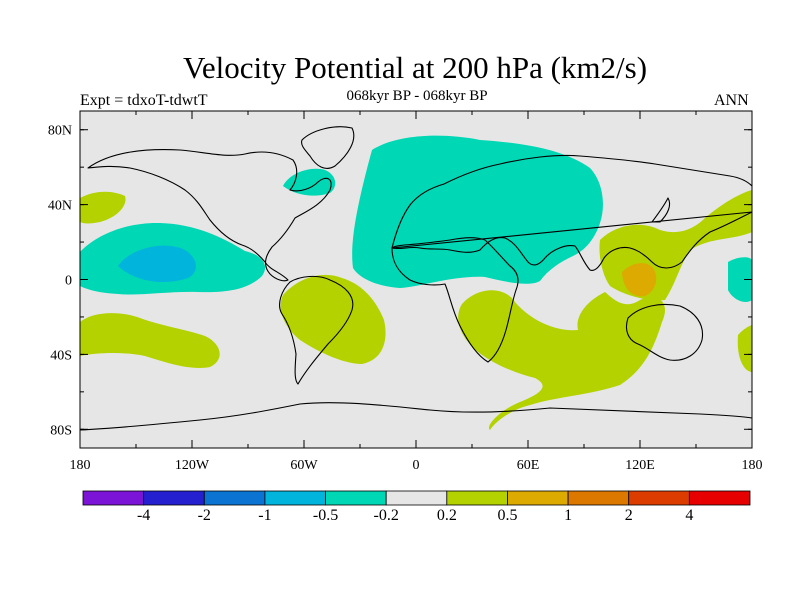 This screenshot has width=800, height=600. What do you see at coordinates (103, 207) in the screenshot?
I see `contour-north-pacific-positive` at bounding box center [103, 207].